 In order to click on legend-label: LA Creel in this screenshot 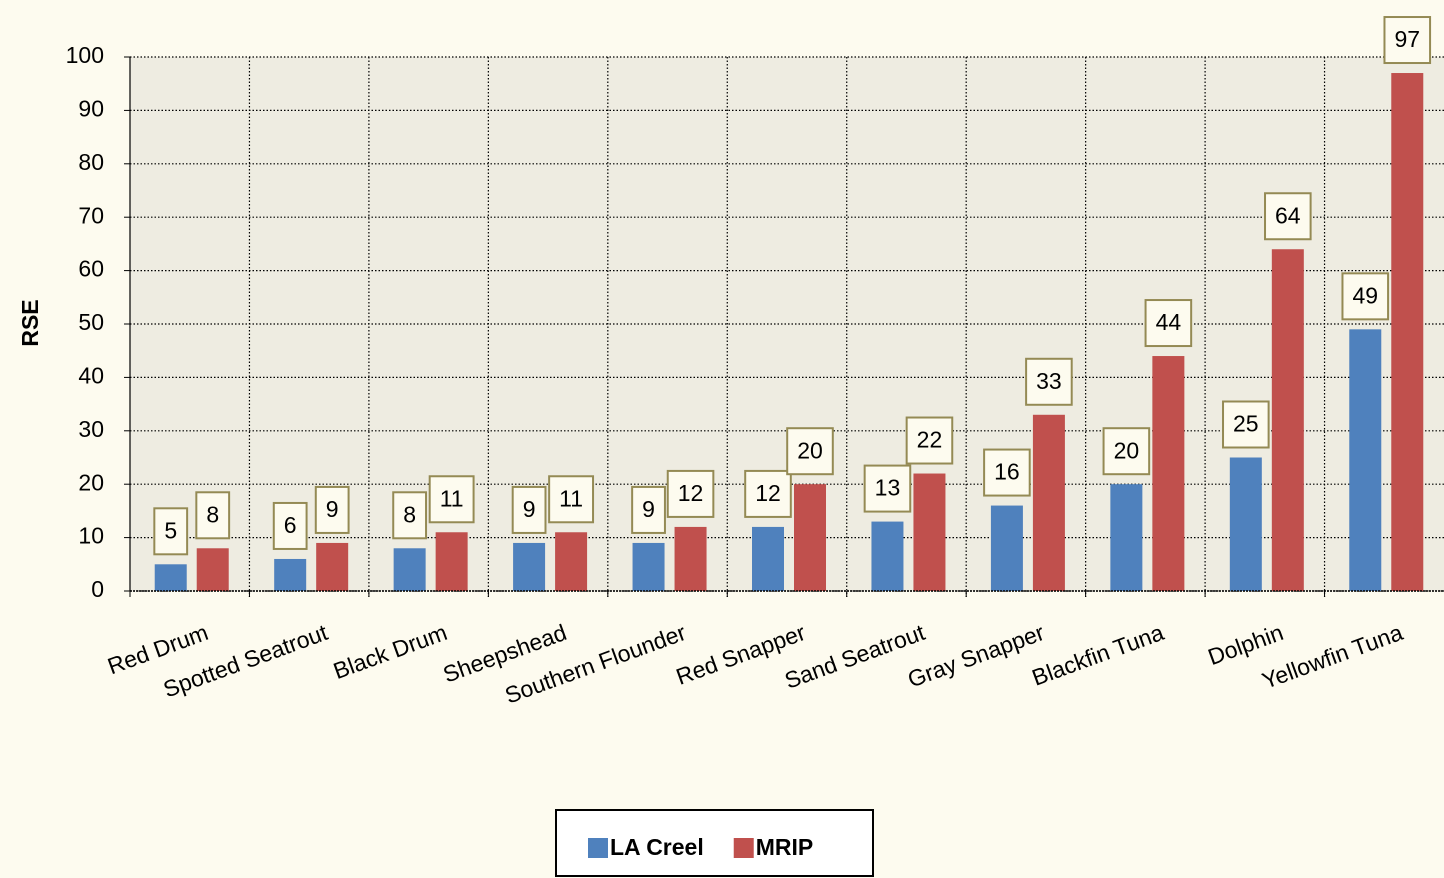, I will do `click(657, 847)`.